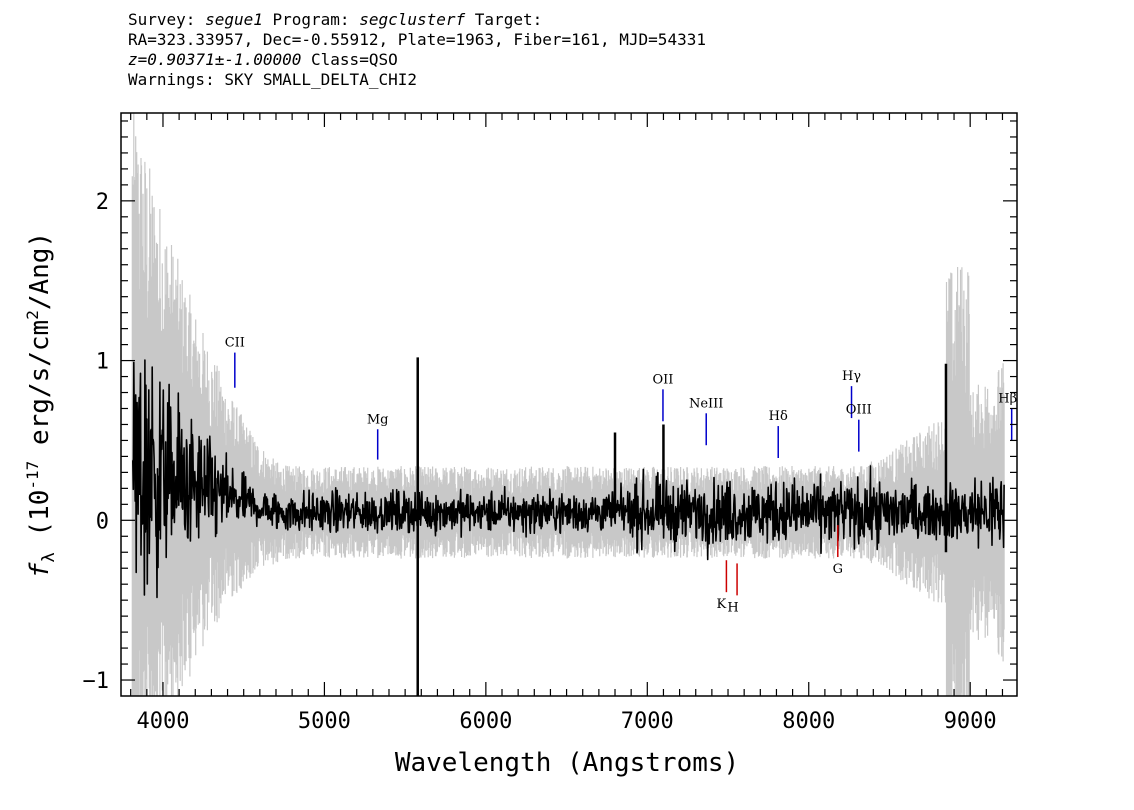 Image resolution: width=1134 pixels, height=810 pixels. What do you see at coordinates (722, 604) in the screenshot?
I see `absorption-line-label: K` at bounding box center [722, 604].